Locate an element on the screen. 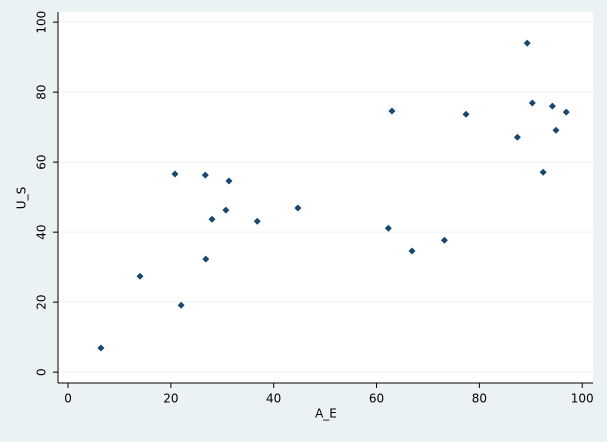  y-axis-title: U_S is located at coordinates (22, 198).